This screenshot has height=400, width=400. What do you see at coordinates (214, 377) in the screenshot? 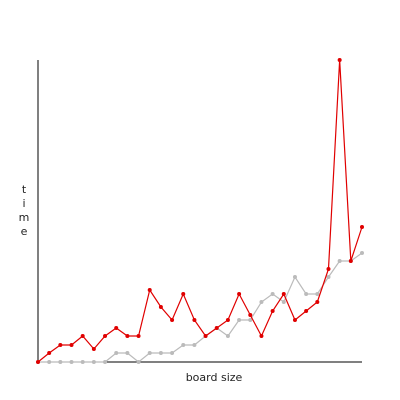
I see `x-axis-label: board size` at bounding box center [214, 377].